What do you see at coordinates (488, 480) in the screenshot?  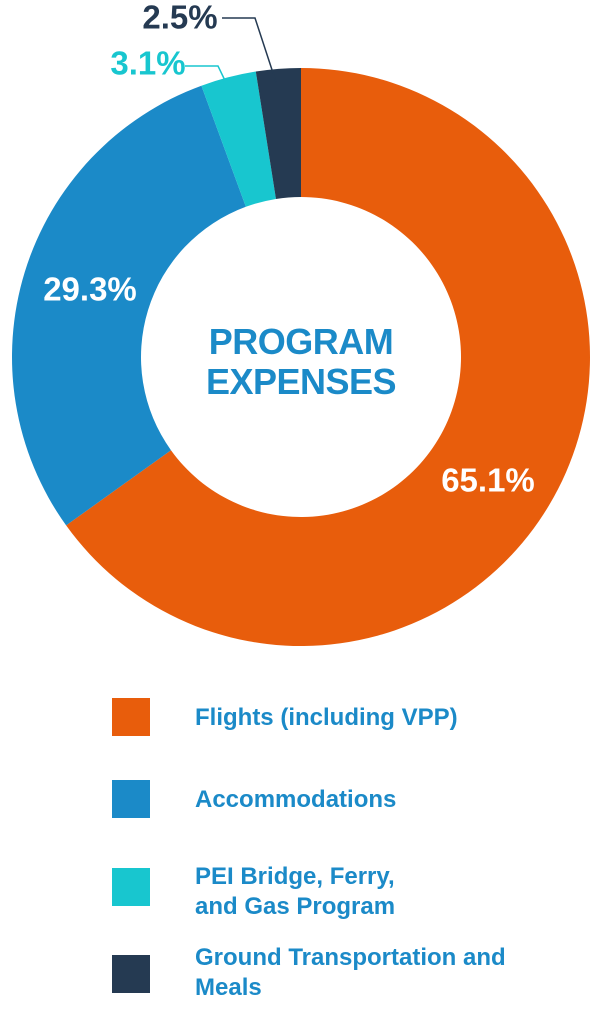 I see `value-label: 65.1%` at bounding box center [488, 480].